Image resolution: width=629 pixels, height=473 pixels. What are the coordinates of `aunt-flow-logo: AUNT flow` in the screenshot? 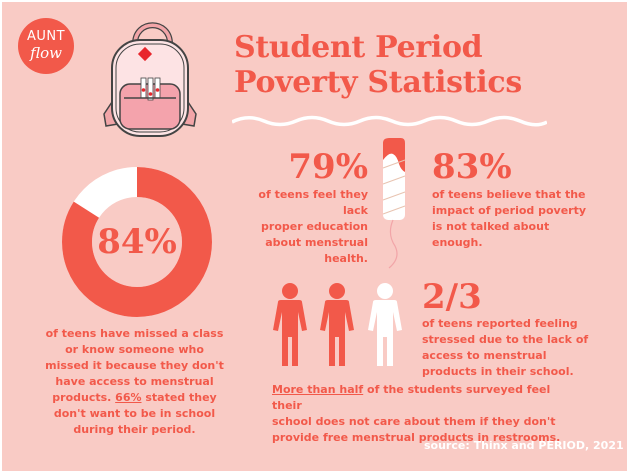 It's located at (46, 46).